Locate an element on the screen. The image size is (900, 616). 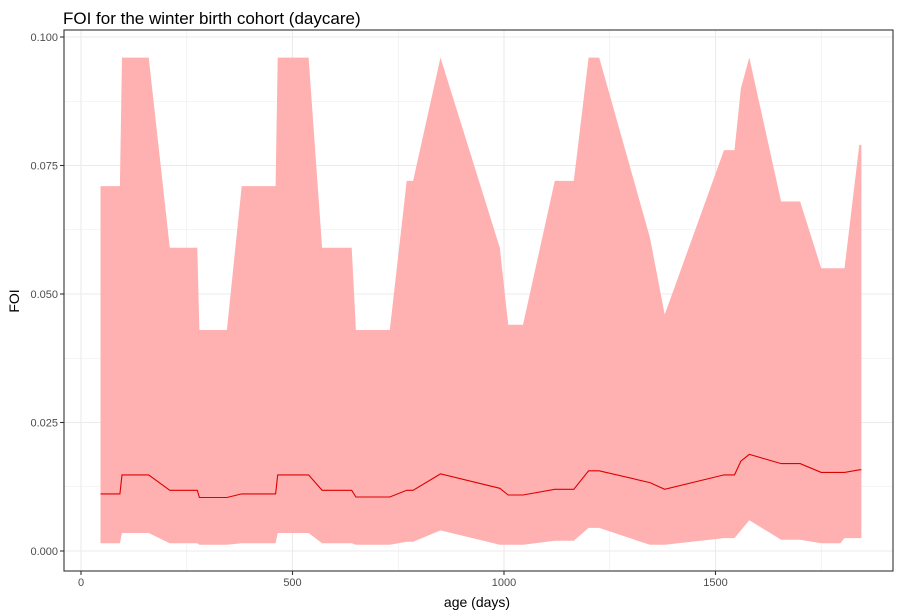
y-tick-label: 0.100 is located at coordinates (44, 38).